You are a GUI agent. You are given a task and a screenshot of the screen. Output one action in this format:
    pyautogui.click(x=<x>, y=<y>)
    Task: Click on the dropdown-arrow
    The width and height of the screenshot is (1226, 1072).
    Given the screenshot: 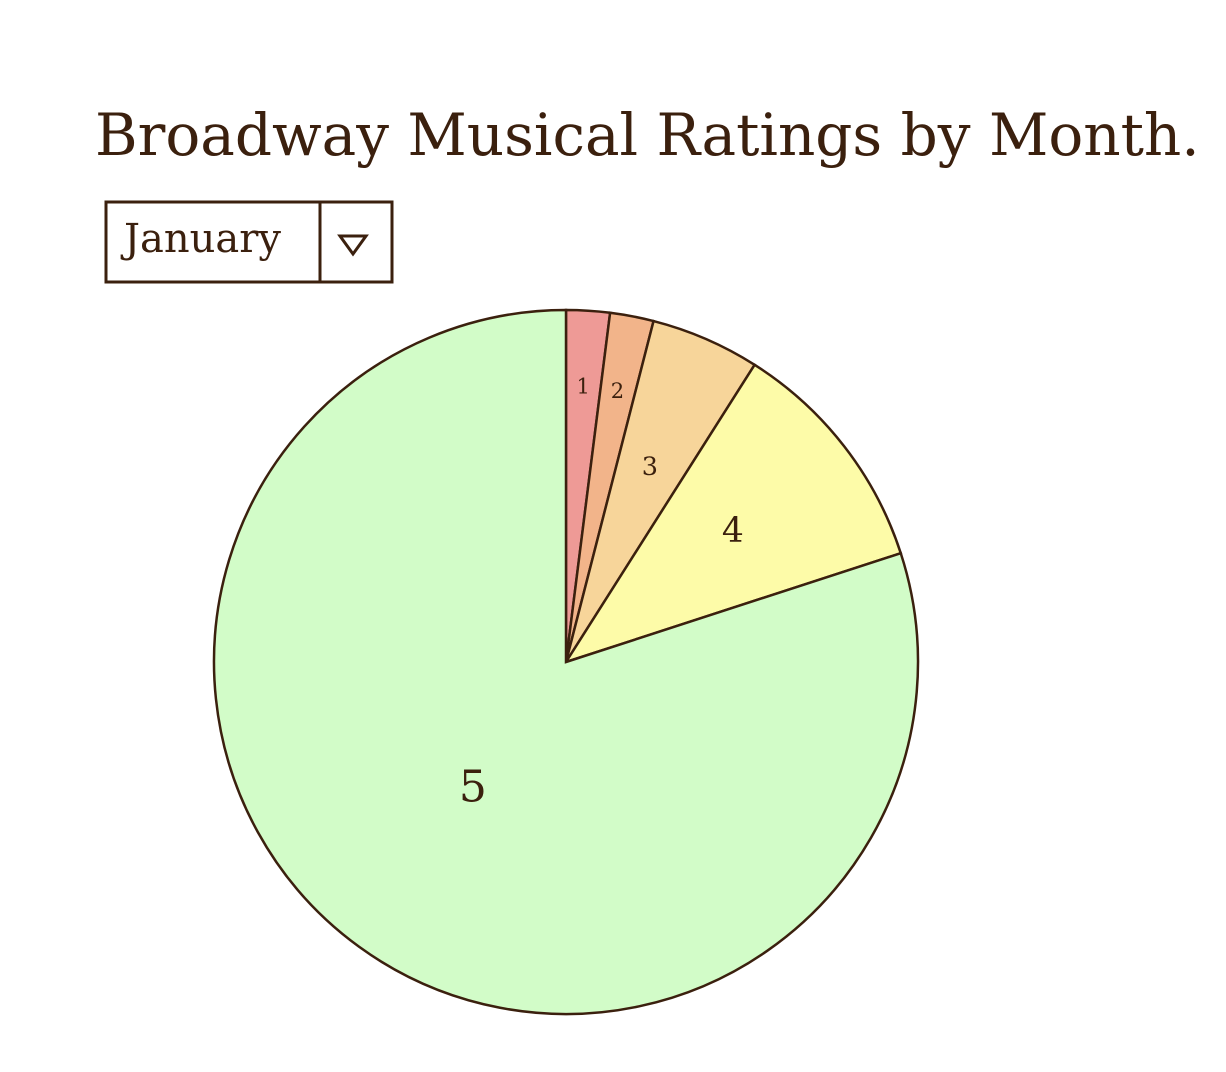 What is the action you would take?
    pyautogui.click(x=353, y=245)
    